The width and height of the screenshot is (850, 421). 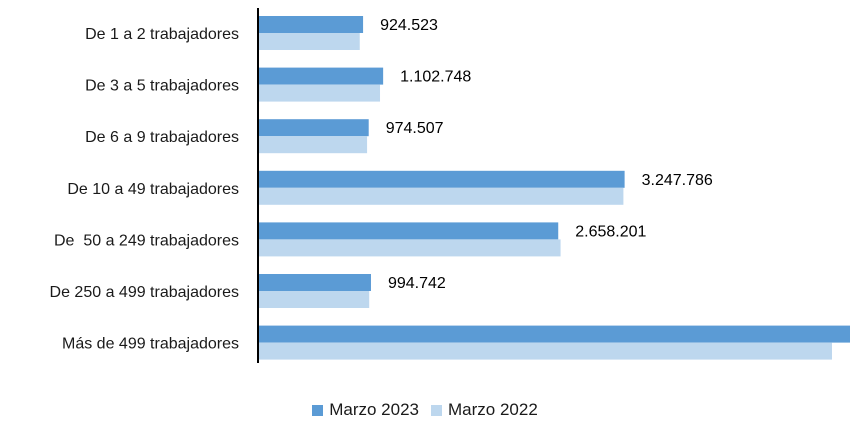 What do you see at coordinates (417, 283) in the screenshot?
I see `data-label: 994.742` at bounding box center [417, 283].